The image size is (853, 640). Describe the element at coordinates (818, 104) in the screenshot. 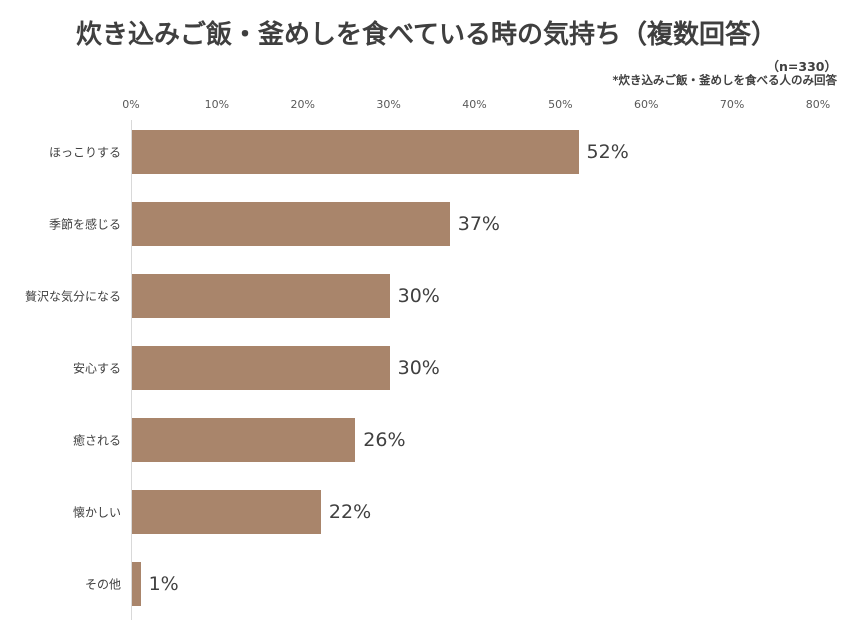

I see `x-tick-label: 80%` at that location.